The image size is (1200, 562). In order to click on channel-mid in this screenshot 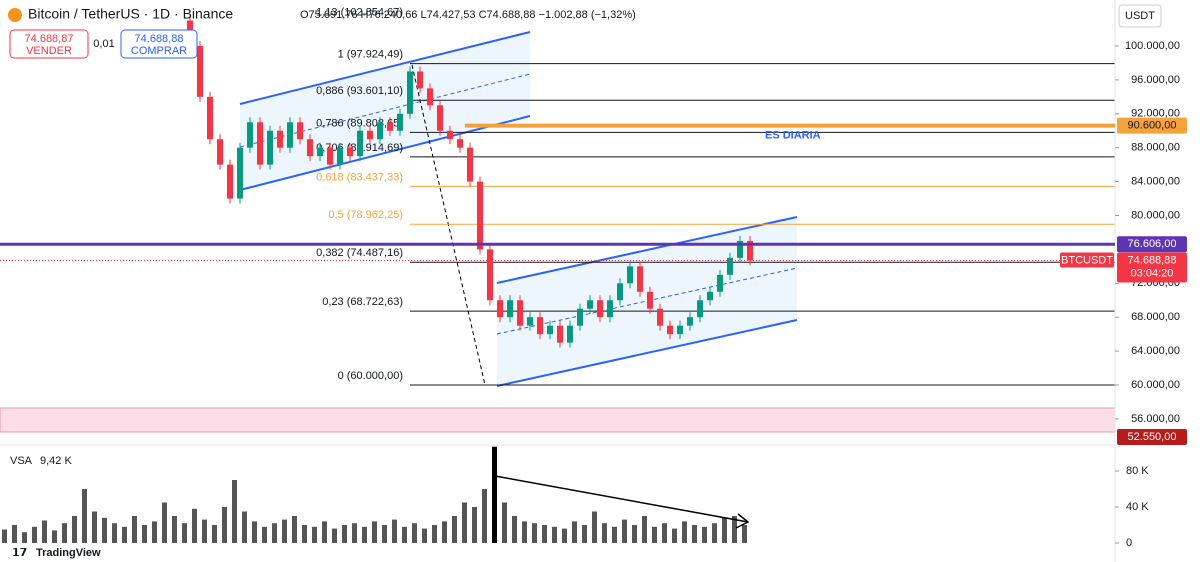, I will do `click(647, 301)`.